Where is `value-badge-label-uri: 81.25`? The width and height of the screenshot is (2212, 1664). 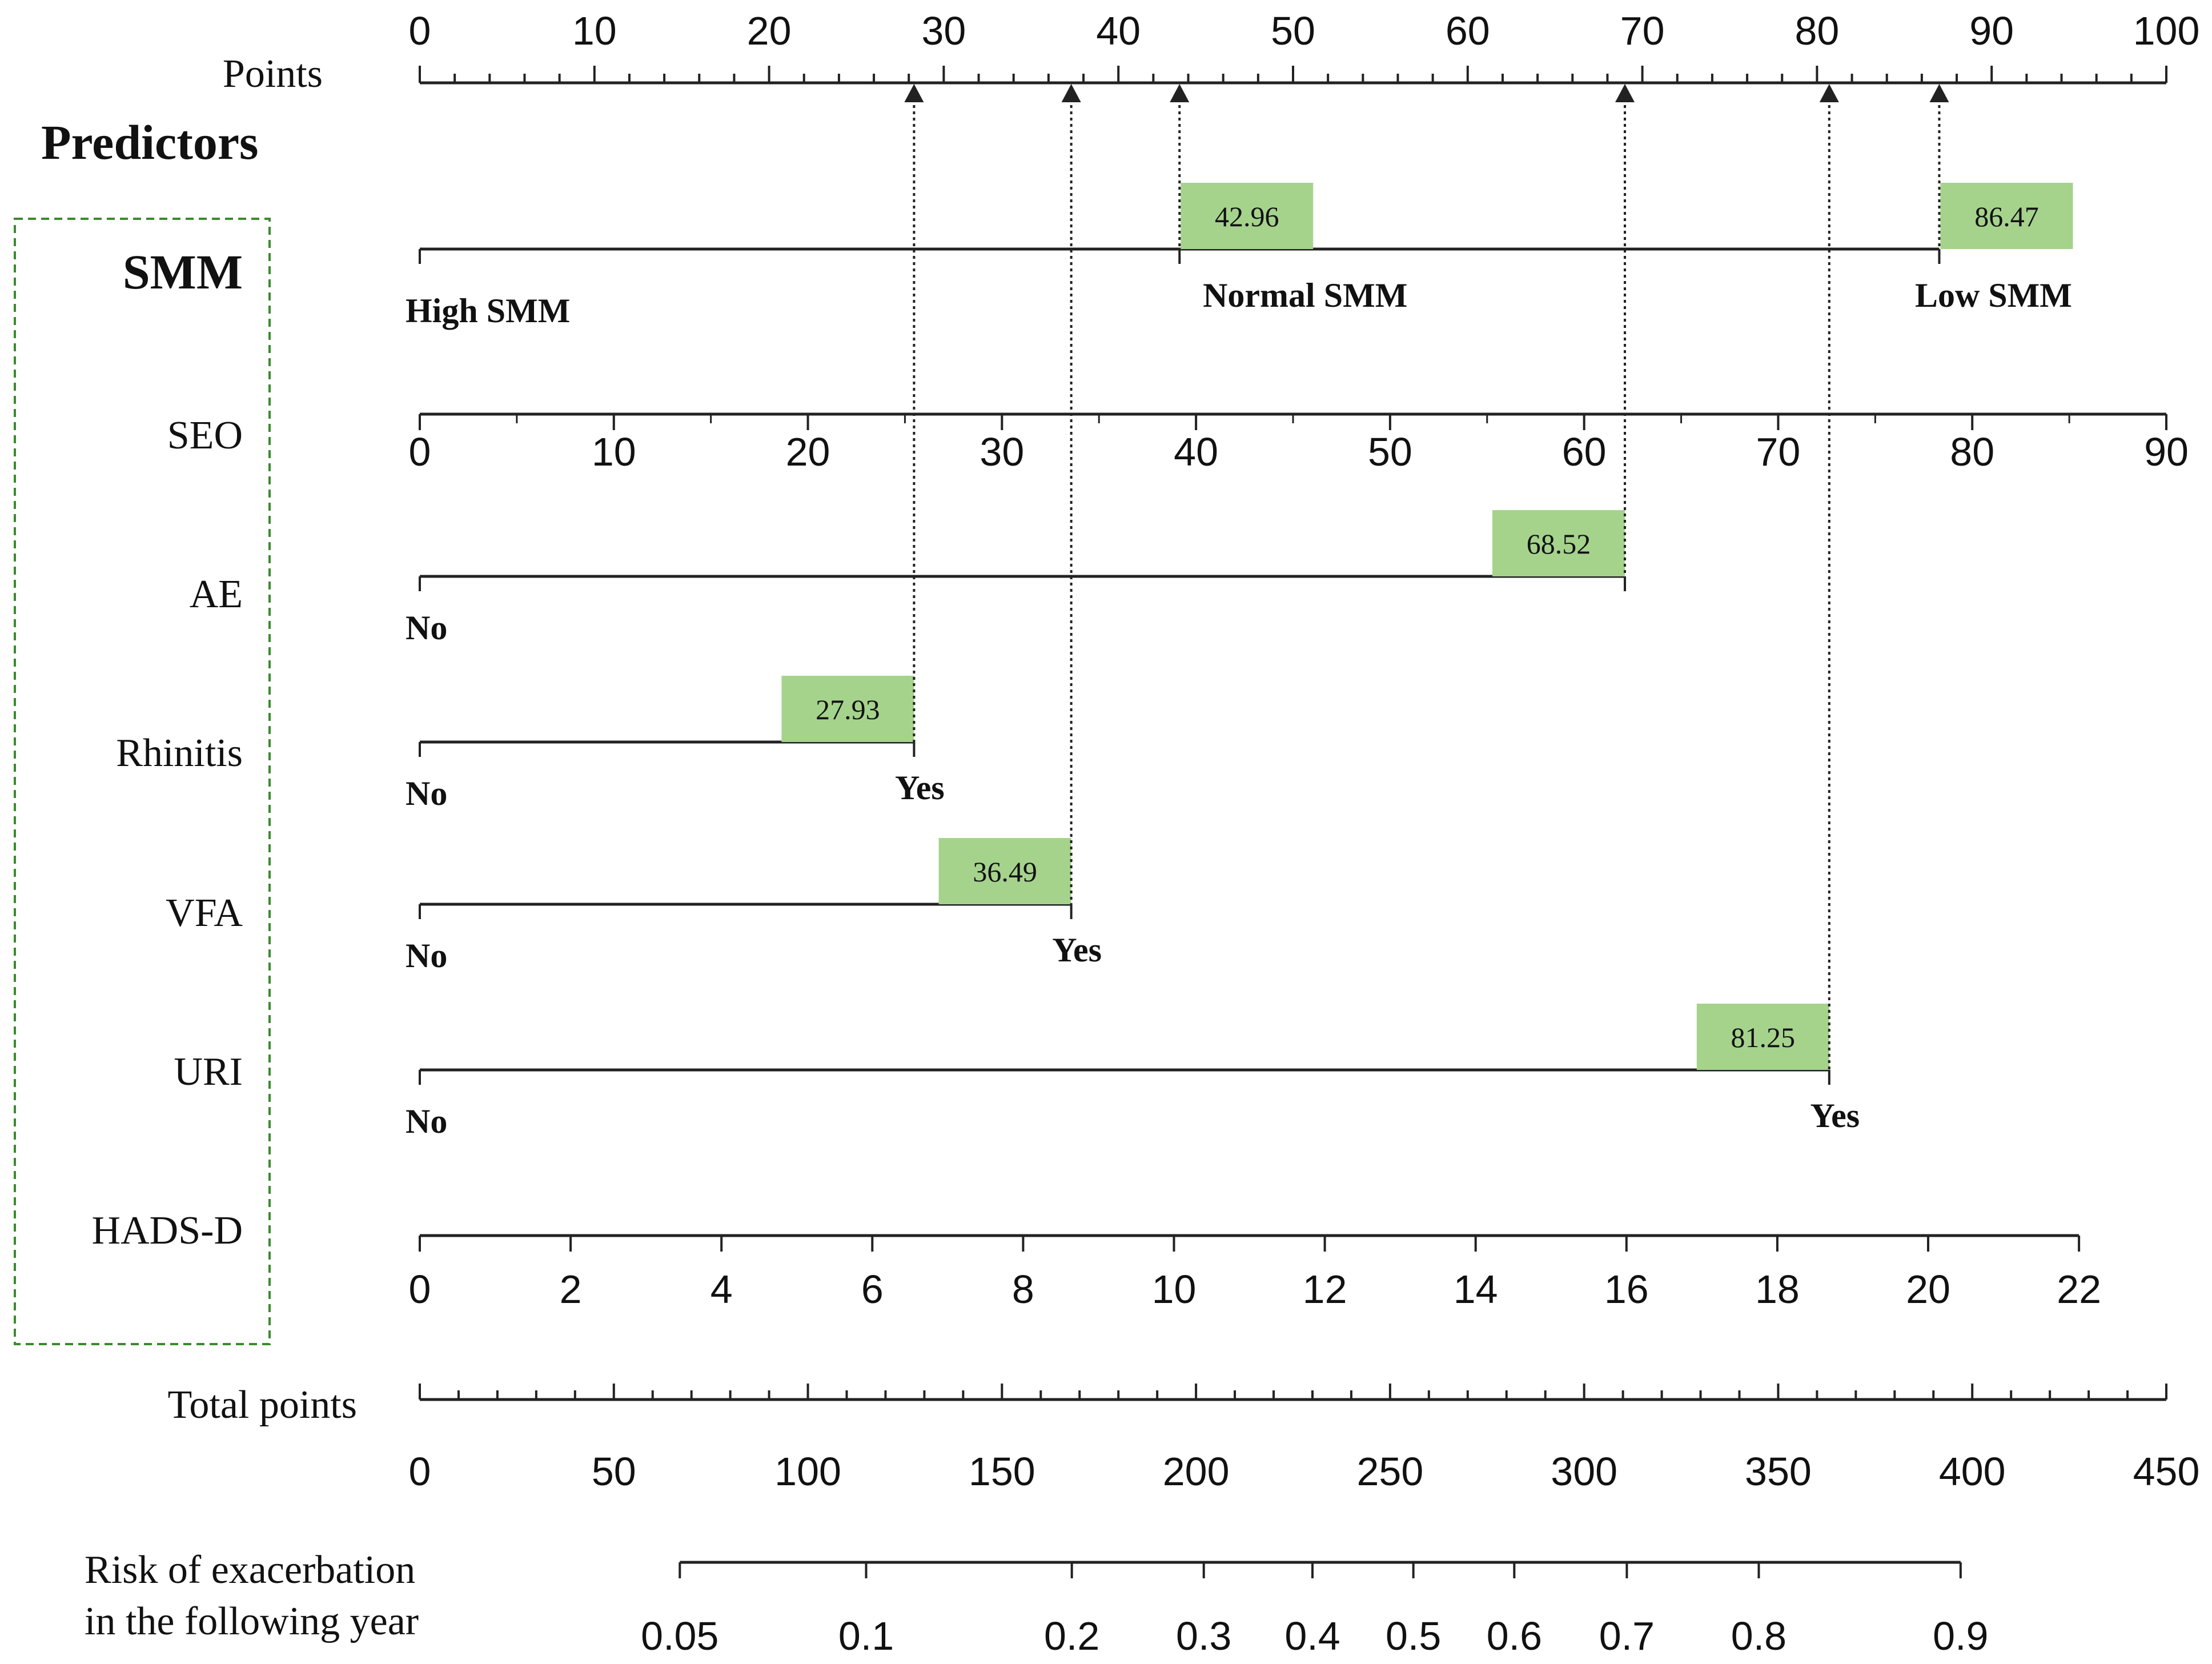
value-badge-label-uri: 81.25 is located at coordinates (1763, 1037).